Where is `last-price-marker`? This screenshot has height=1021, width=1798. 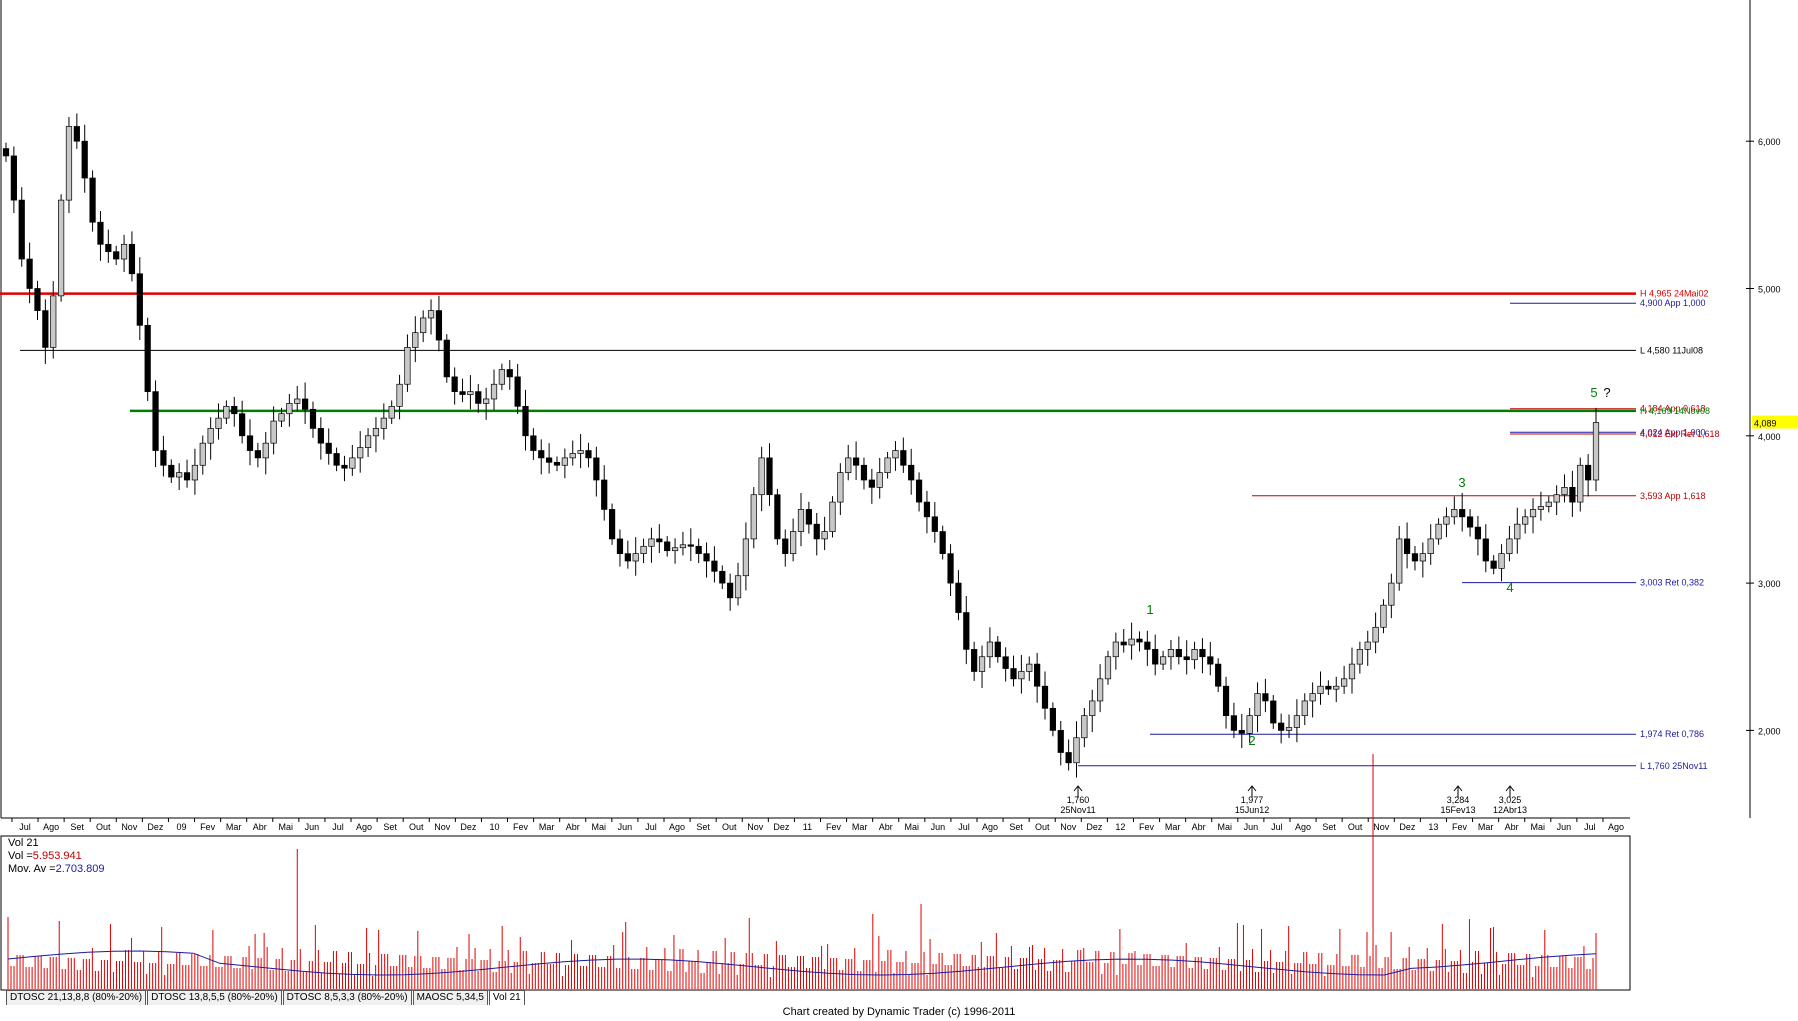
last-price-marker is located at coordinates (1775, 422).